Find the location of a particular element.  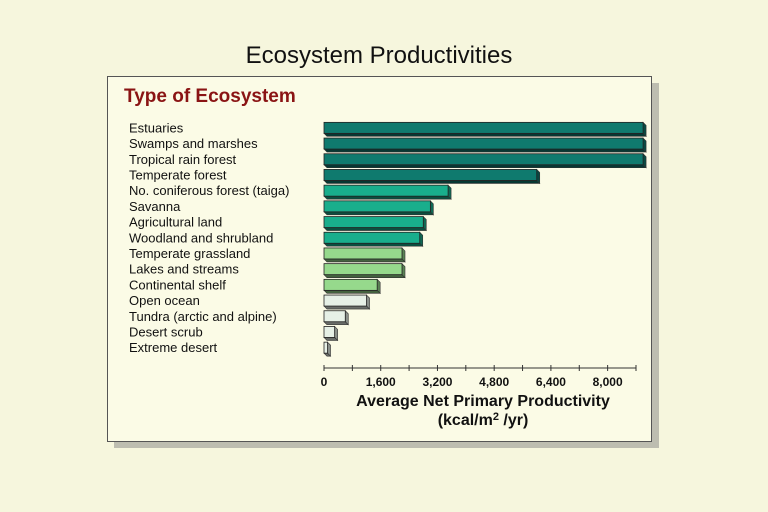

category-label: Woodland and shrubland is located at coordinates (201, 237).